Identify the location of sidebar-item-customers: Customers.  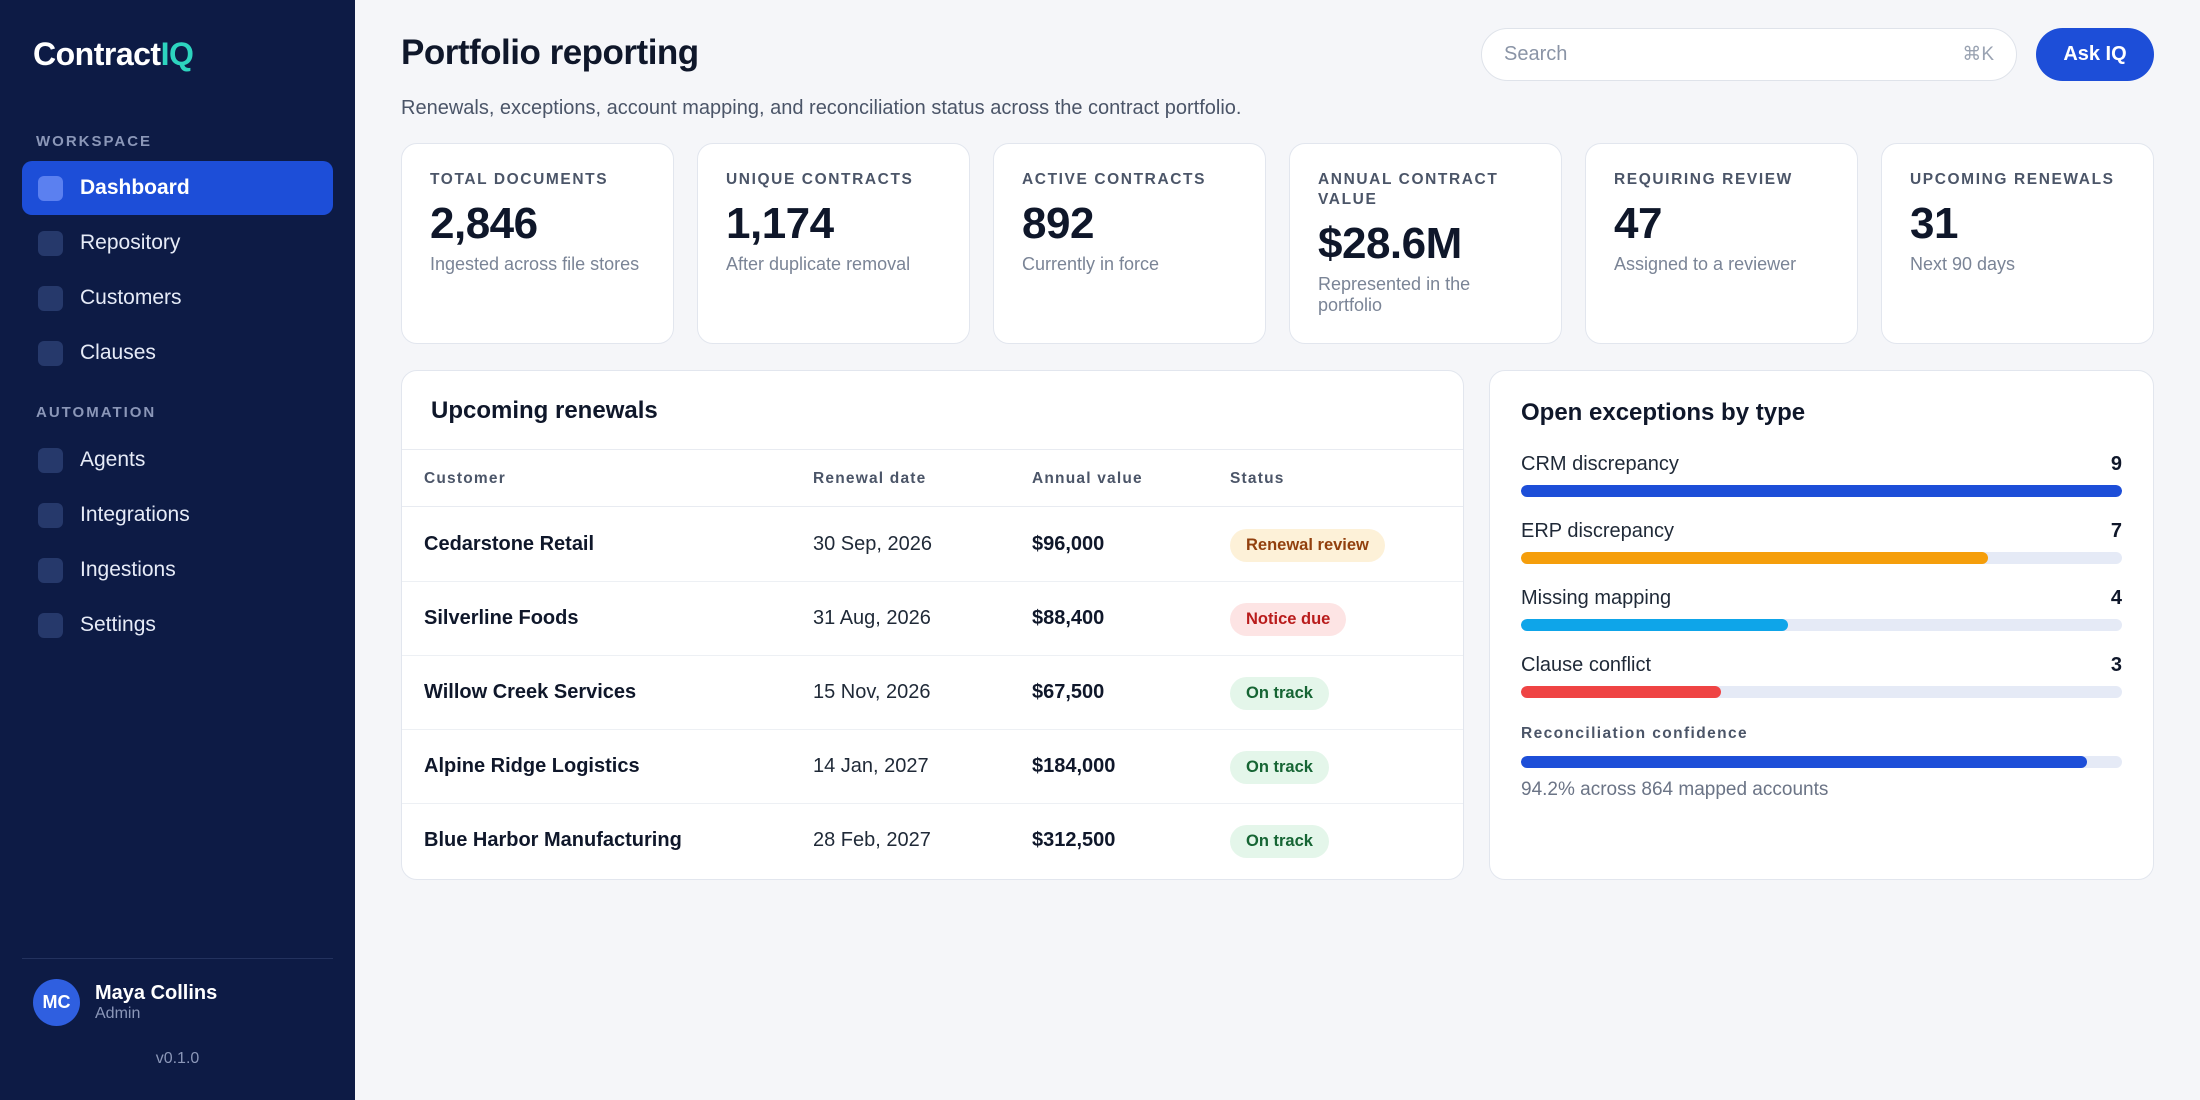
(177, 298).